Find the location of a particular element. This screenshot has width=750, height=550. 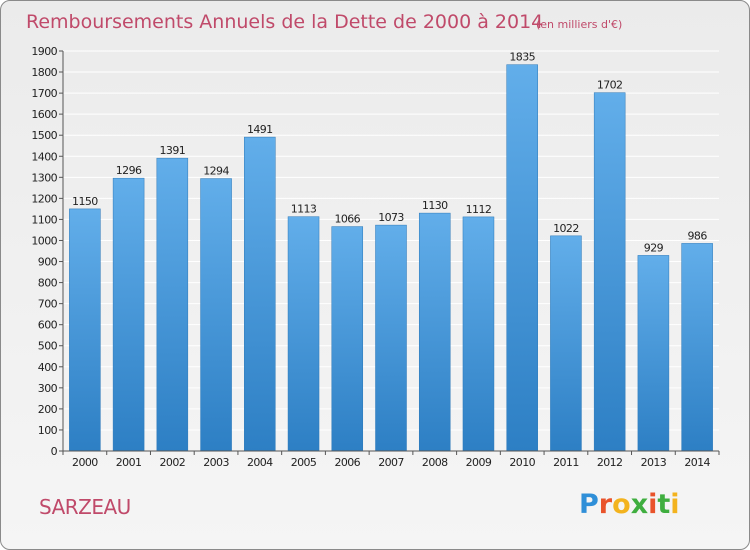

x-tick-label: 2000 is located at coordinates (85, 462).